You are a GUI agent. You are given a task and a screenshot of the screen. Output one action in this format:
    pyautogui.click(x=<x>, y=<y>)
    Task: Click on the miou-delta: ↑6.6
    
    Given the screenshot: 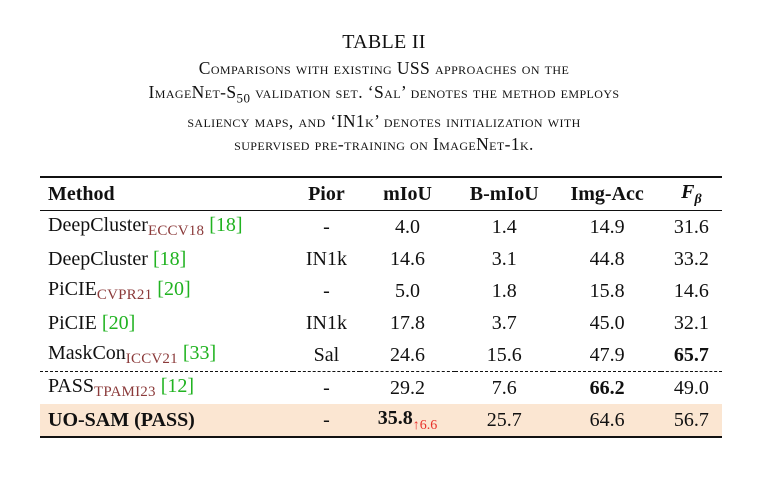 What is the action you would take?
    pyautogui.click(x=425, y=425)
    